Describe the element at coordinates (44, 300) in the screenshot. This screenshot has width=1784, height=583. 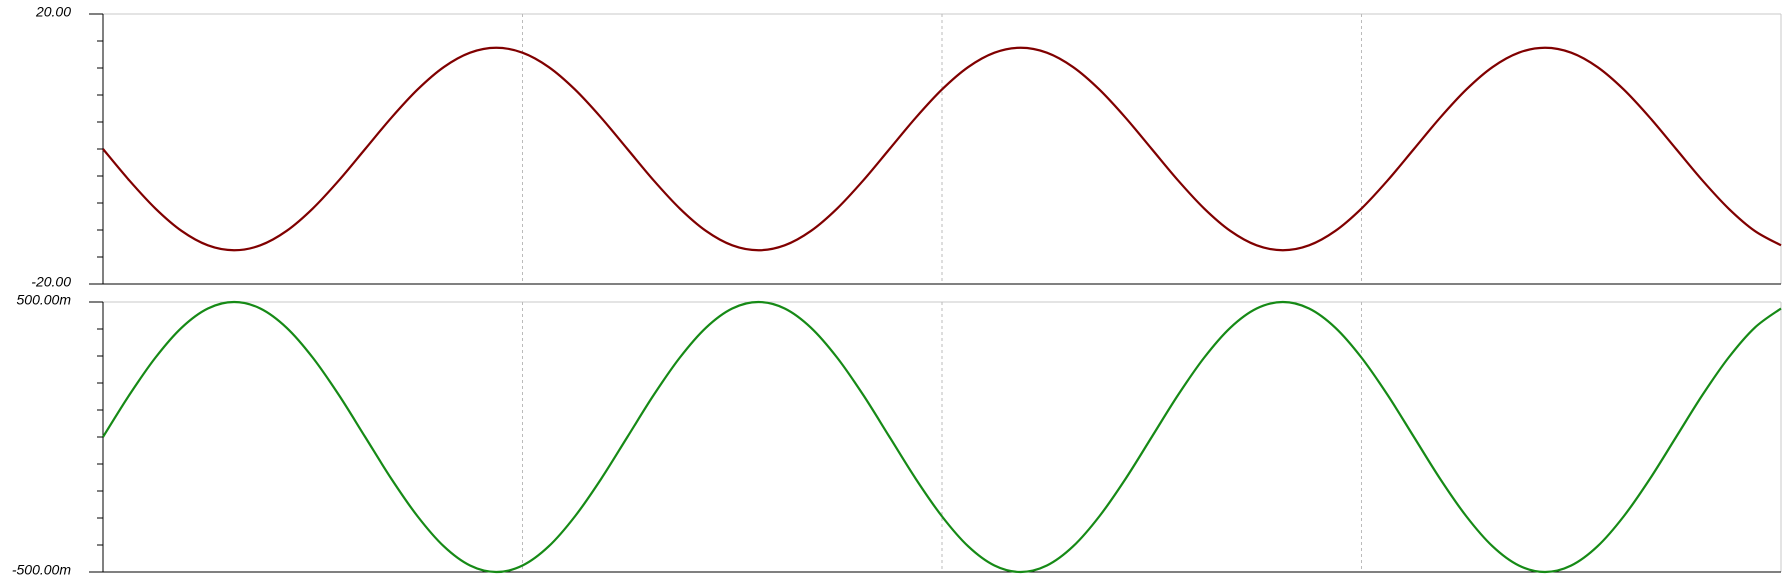
I see `y-tick-label: 500.00m` at that location.